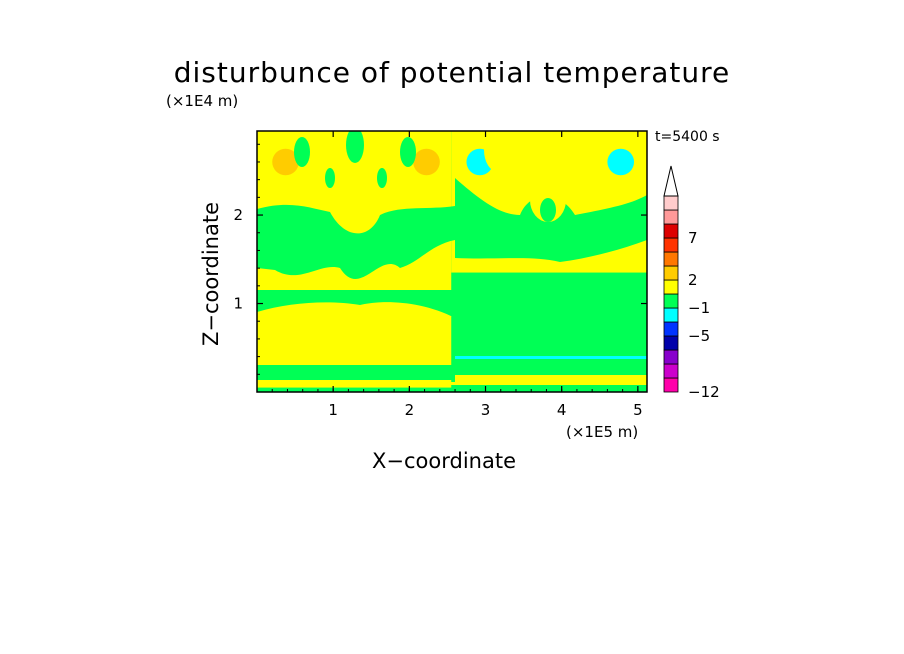 This screenshot has height=654, width=904. Describe the element at coordinates (486, 410) in the screenshot. I see `x-tick-label: 3` at that location.